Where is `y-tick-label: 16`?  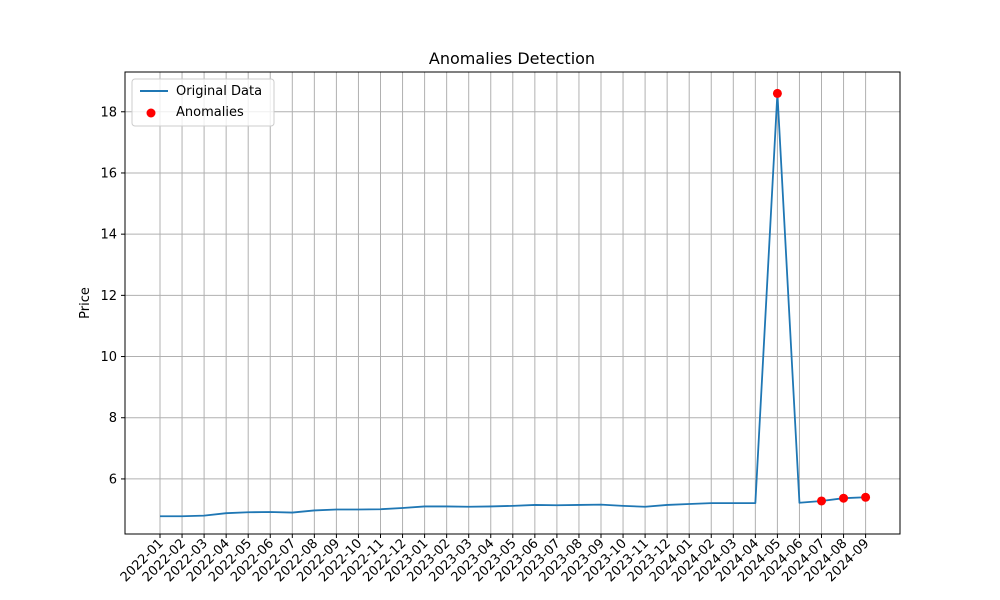 y-tick-label: 16 is located at coordinates (108, 173).